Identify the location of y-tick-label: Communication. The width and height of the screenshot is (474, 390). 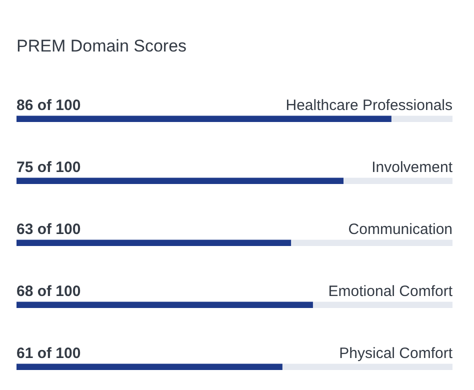
(400, 229).